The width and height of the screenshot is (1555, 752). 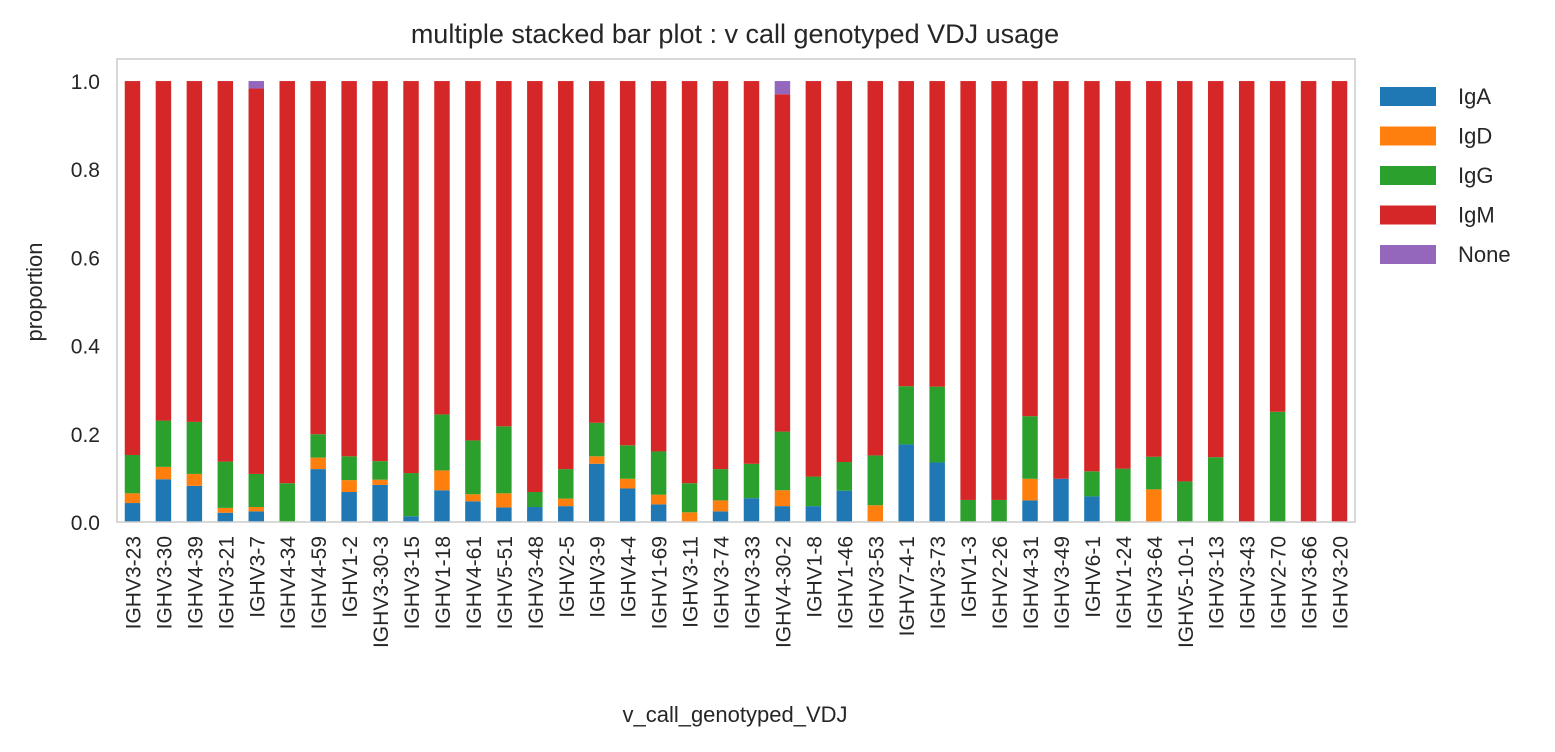 I want to click on legend-swatch-none, so click(x=1408, y=254).